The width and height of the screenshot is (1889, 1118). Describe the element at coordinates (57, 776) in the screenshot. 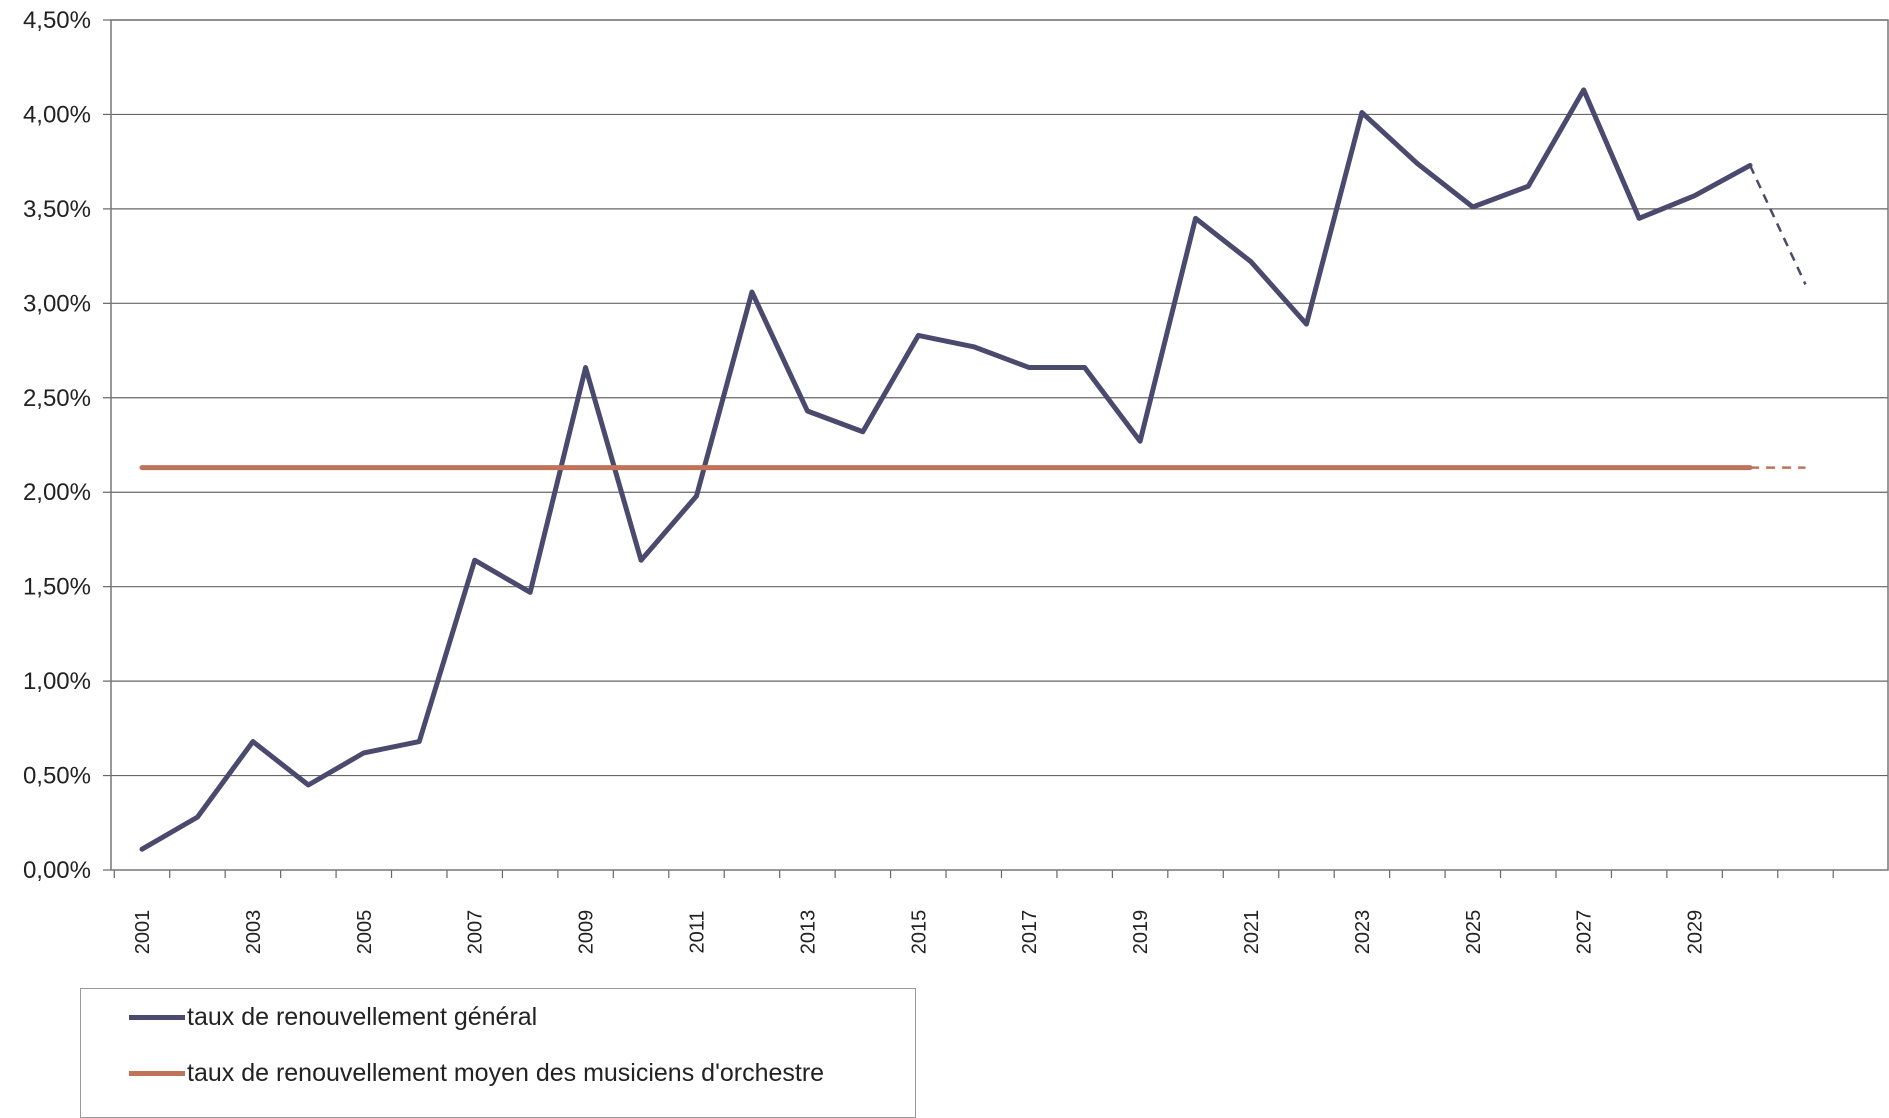

I see `y-tick-label: 0,50%` at that location.